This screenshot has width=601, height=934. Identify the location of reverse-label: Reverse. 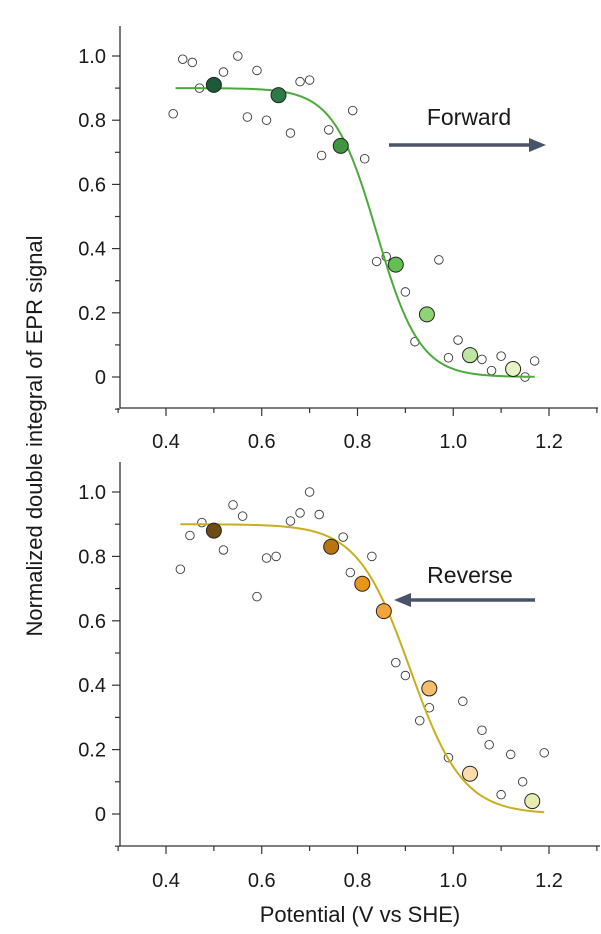
(470, 575).